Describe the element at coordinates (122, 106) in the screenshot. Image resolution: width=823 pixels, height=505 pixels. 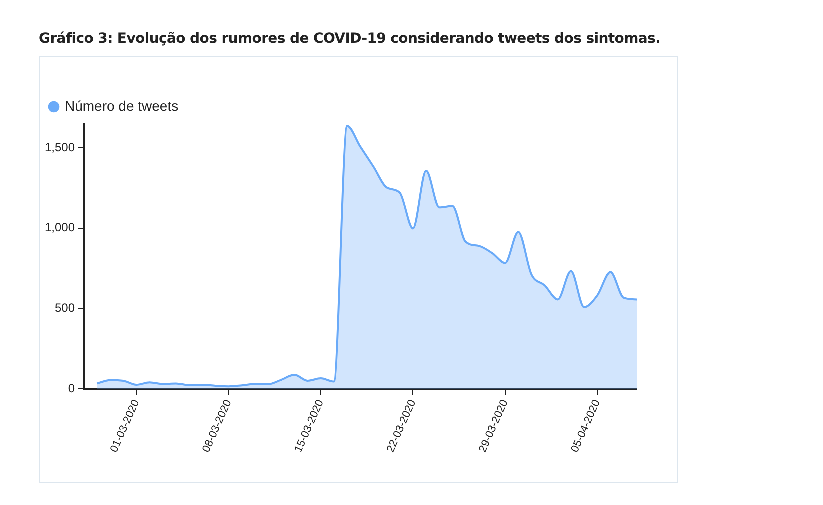
I see `legend-label: Número de tweets` at that location.